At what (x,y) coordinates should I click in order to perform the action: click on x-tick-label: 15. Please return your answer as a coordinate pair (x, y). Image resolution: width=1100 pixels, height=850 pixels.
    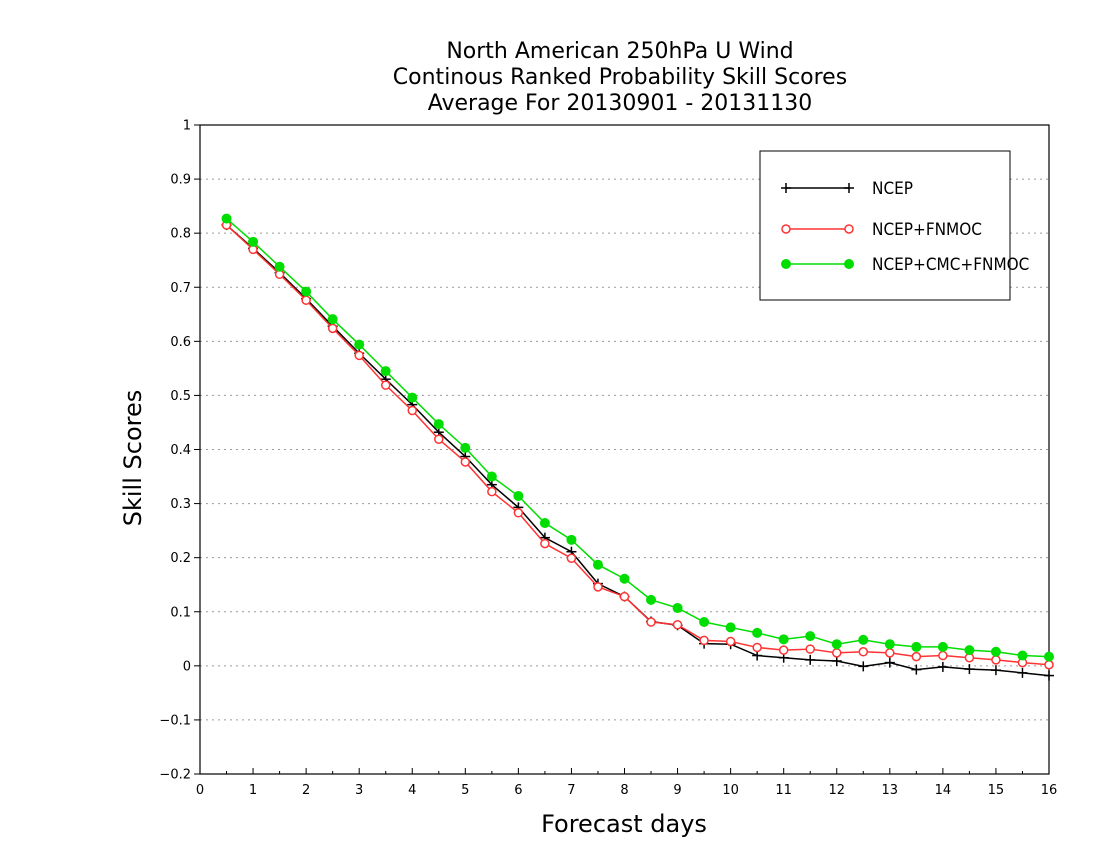
    Looking at the image, I should click on (996, 790).